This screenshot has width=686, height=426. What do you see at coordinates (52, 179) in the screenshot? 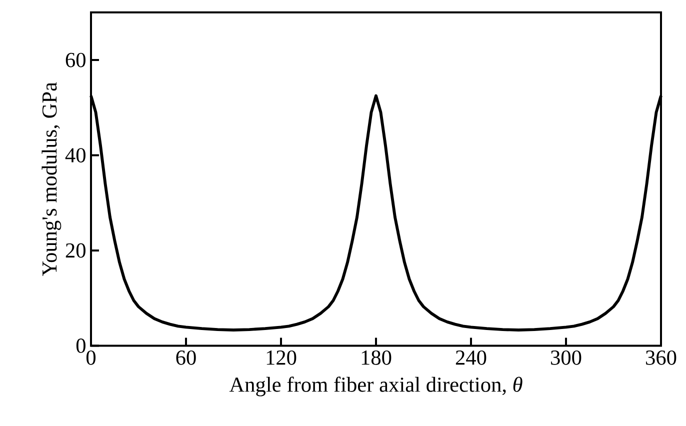
I see `y-axis-title: Young's modulus, GPa` at bounding box center [52, 179].